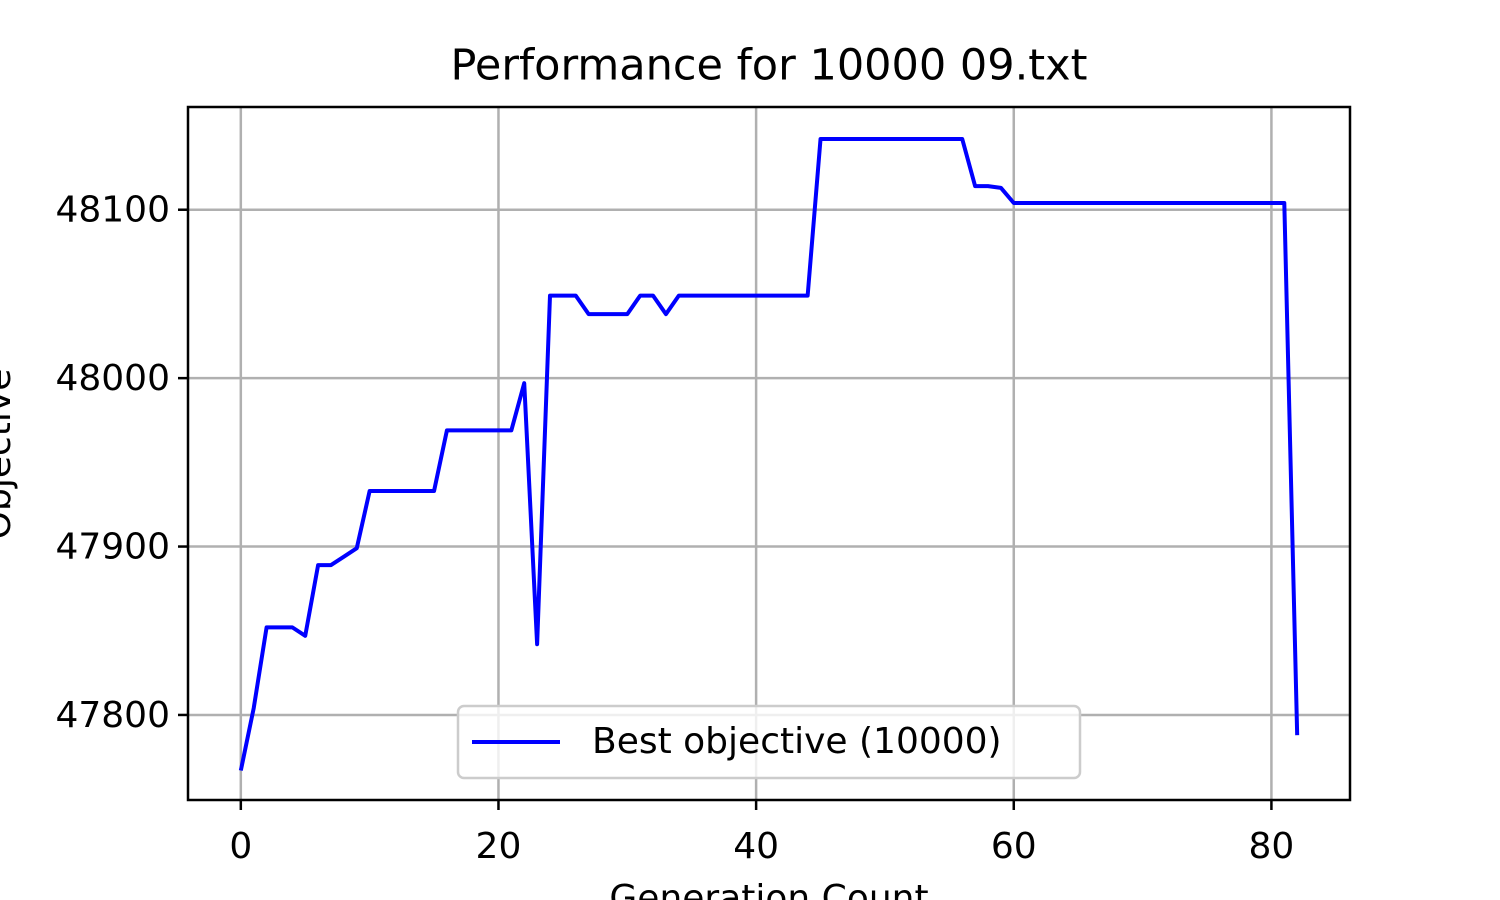 The image size is (1500, 900). Describe the element at coordinates (112, 378) in the screenshot. I see `y-tick-label: 48000` at that location.